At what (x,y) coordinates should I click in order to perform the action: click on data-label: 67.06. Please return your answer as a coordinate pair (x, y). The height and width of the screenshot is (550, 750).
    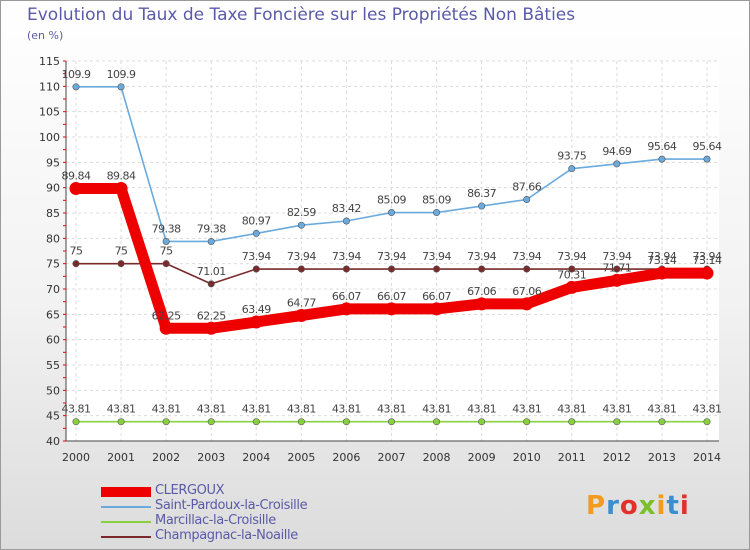
    Looking at the image, I should click on (526, 291).